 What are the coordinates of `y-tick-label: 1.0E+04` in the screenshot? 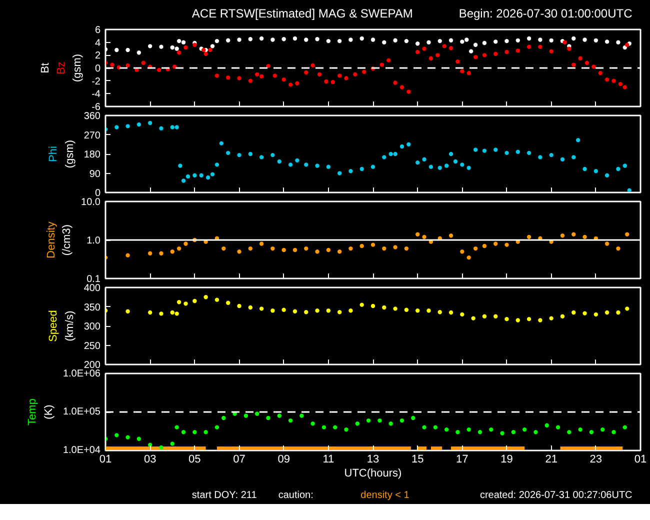 It's located at (81, 450).